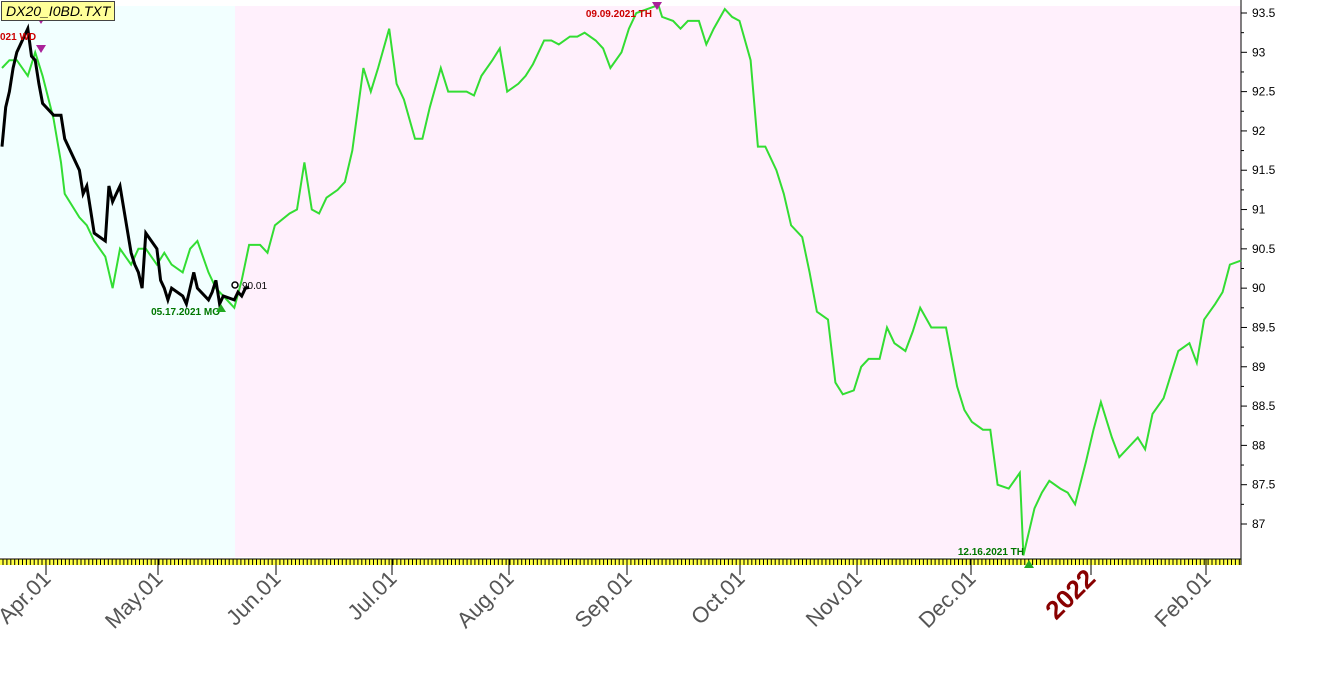  What do you see at coordinates (221, 308) in the screenshot?
I see `low-marker-may` at bounding box center [221, 308].